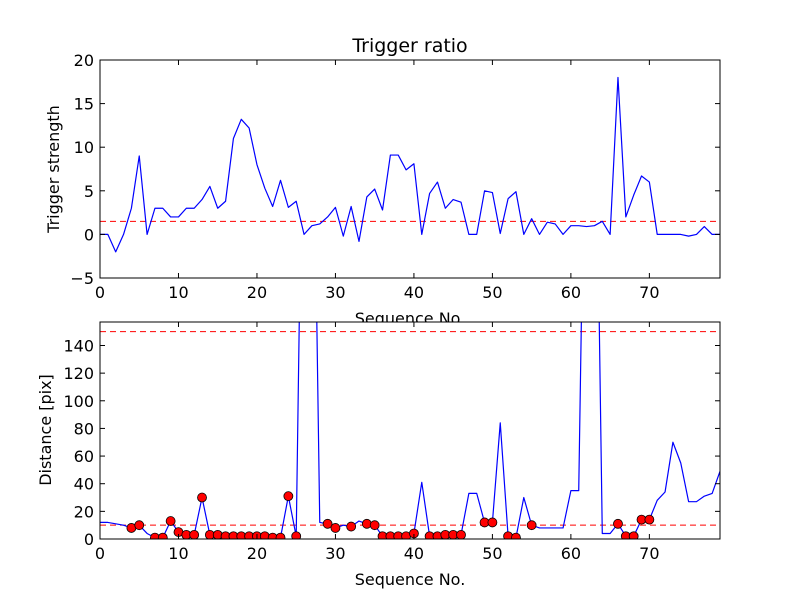 The image size is (800, 605). I want to click on y-tick-label: 80, so click(84, 428).